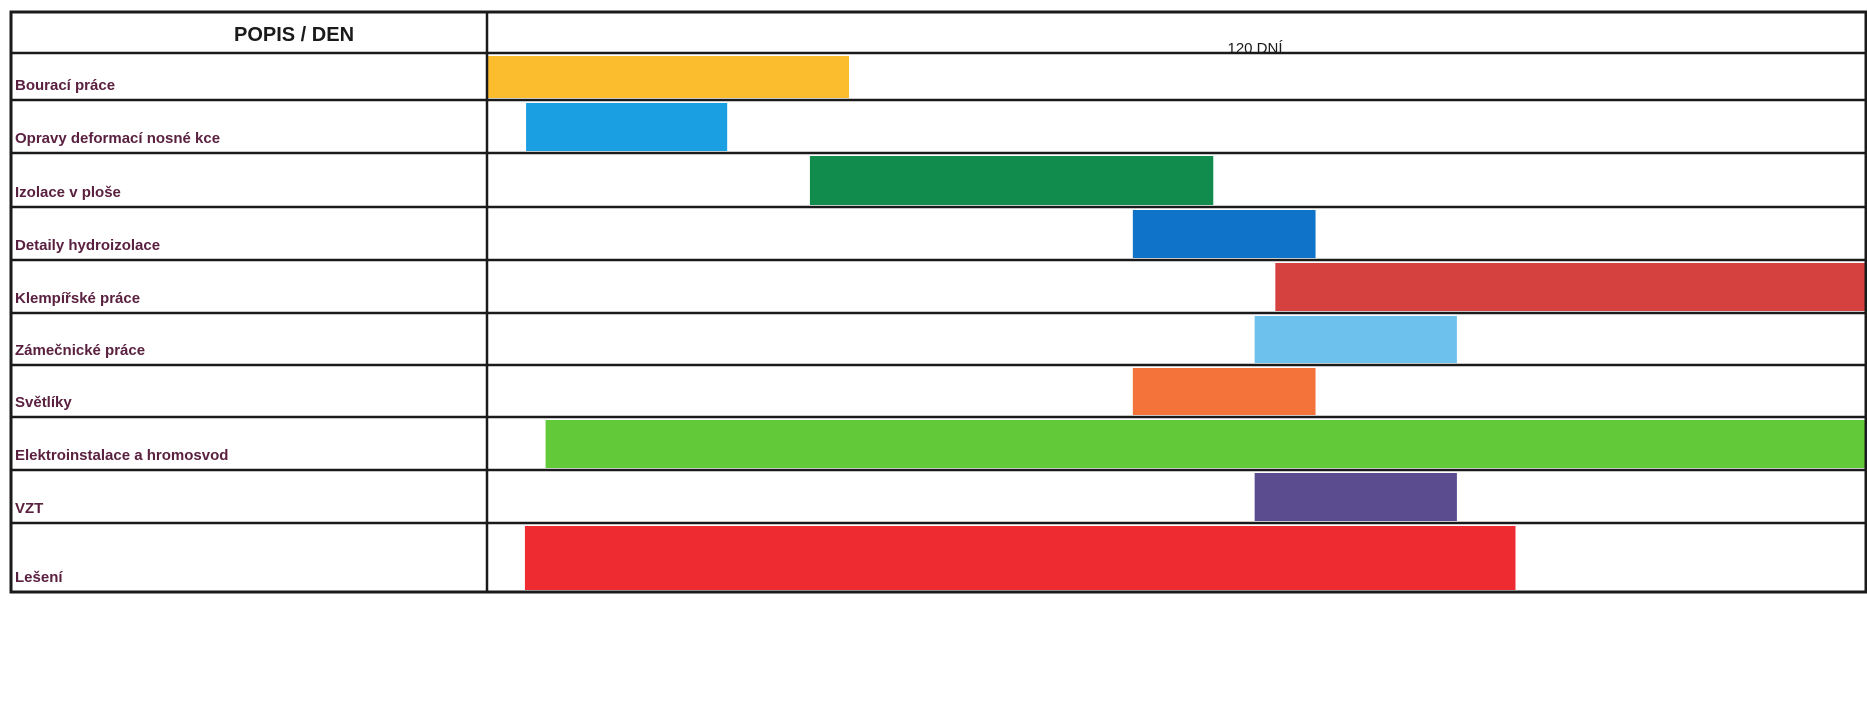  What do you see at coordinates (68, 192) in the screenshot?
I see `task-label: Izolace v ploše` at bounding box center [68, 192].